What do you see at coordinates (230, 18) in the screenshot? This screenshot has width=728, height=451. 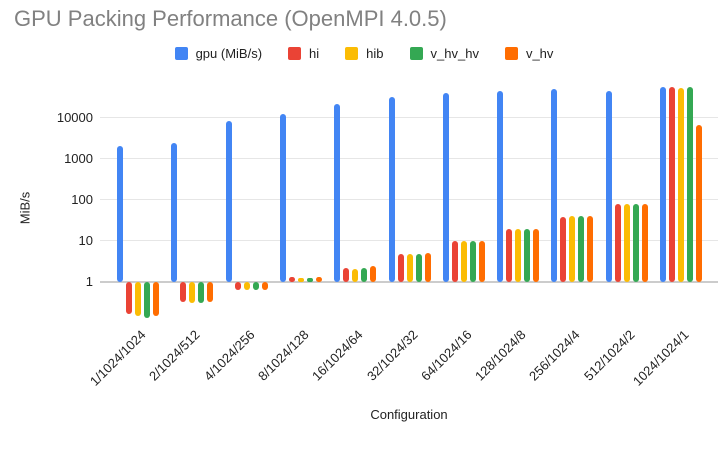 I see `chart-title: GPU Packing Performance (OpenMPI 4.0.5)` at bounding box center [230, 18].